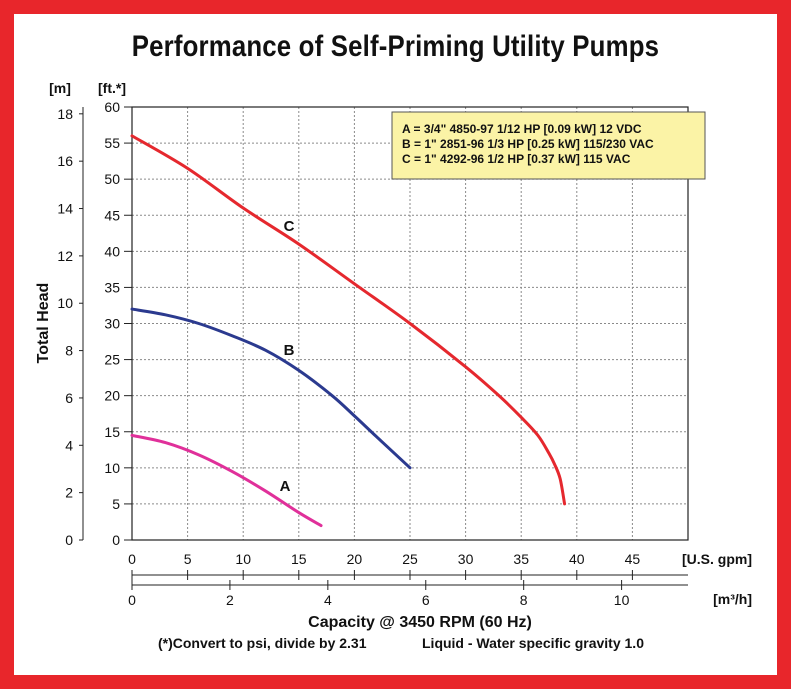  Describe the element at coordinates (426, 600) in the screenshot. I see `x2-tick-label: 6` at that location.